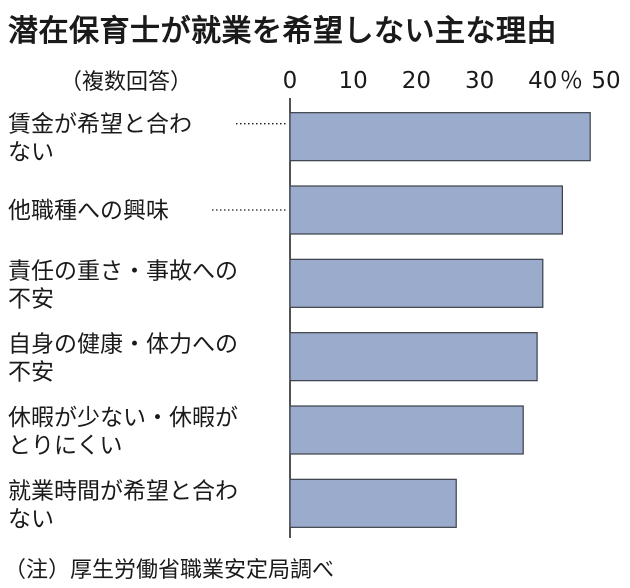 This screenshot has height=588, width=630. What do you see at coordinates (479, 81) in the screenshot?
I see `x-tick-label: 30` at bounding box center [479, 81].